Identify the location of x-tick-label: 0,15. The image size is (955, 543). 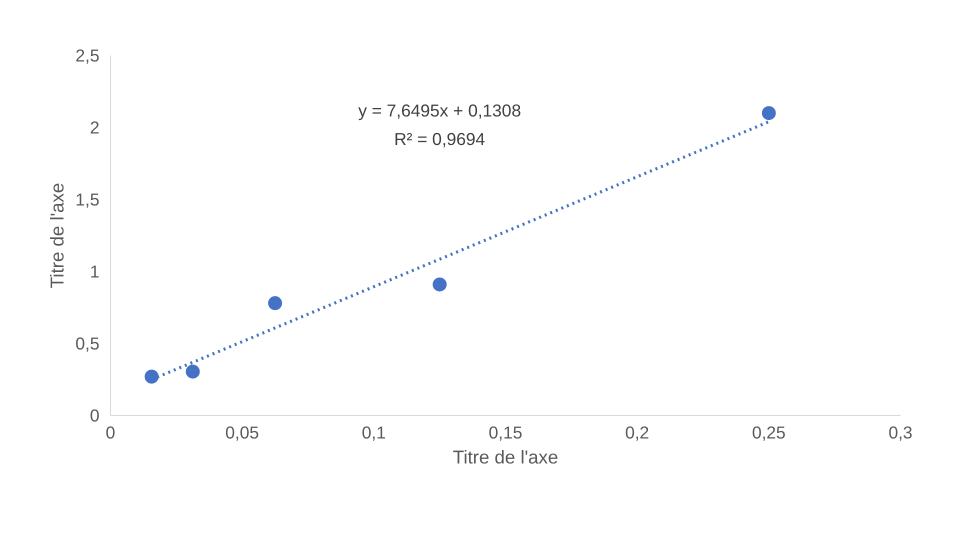
(505, 432).